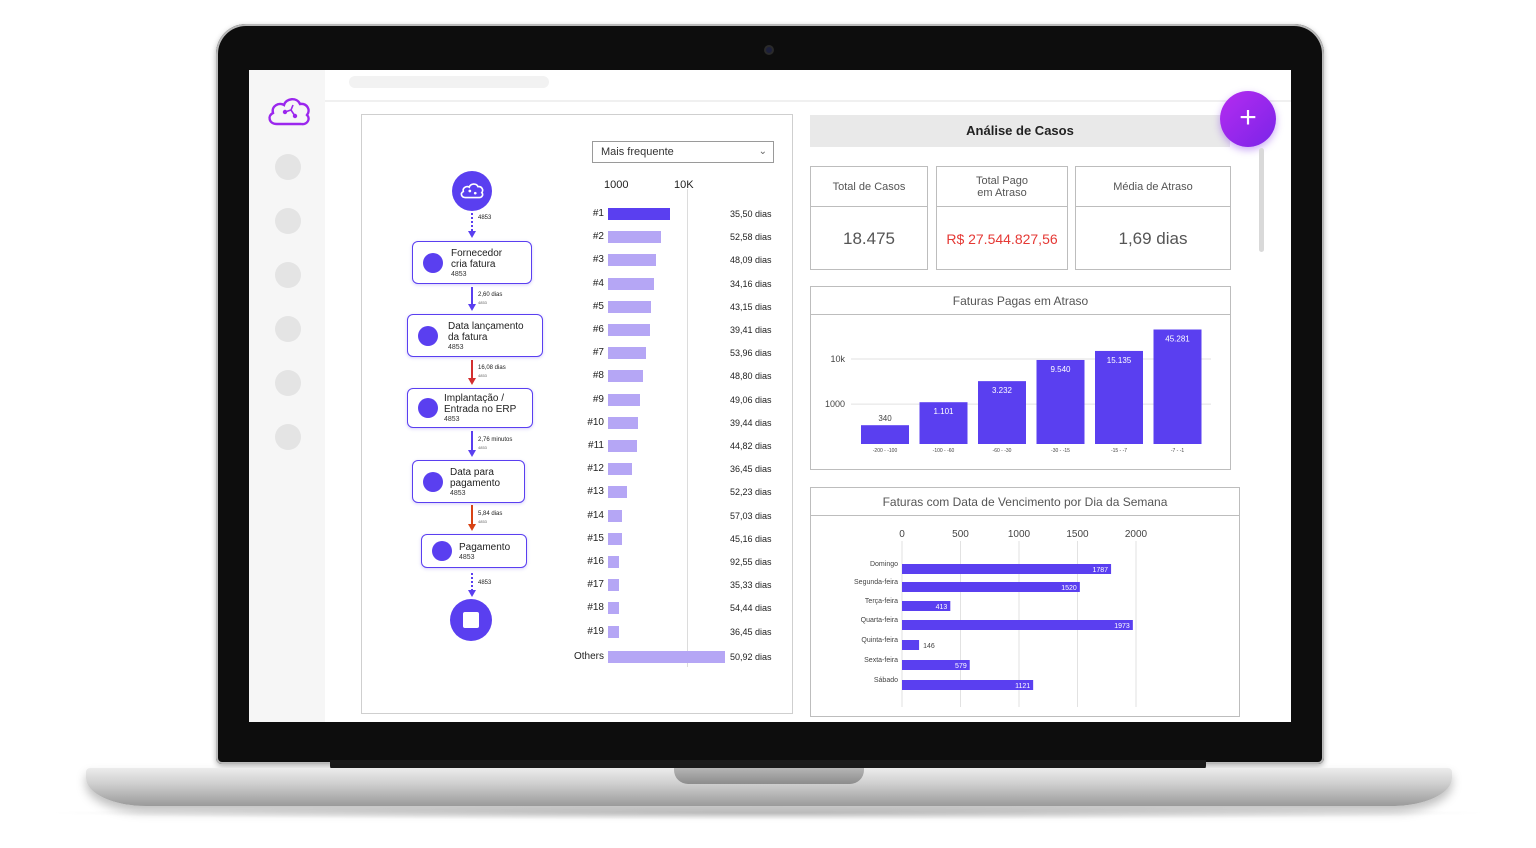 The image size is (1536, 848). I want to click on top-bar, so click(808, 86).